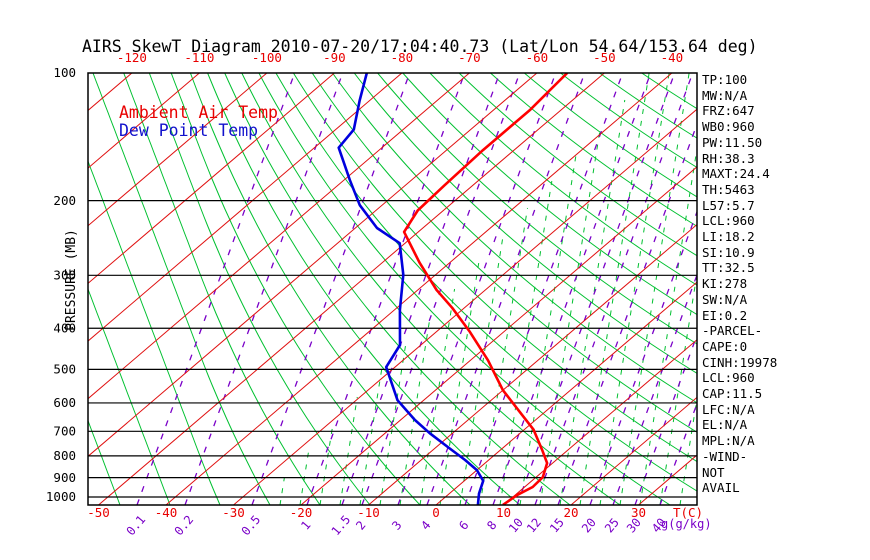  What do you see at coordinates (725, 456) in the screenshot?
I see `stat-row: -WIND-` at bounding box center [725, 456].